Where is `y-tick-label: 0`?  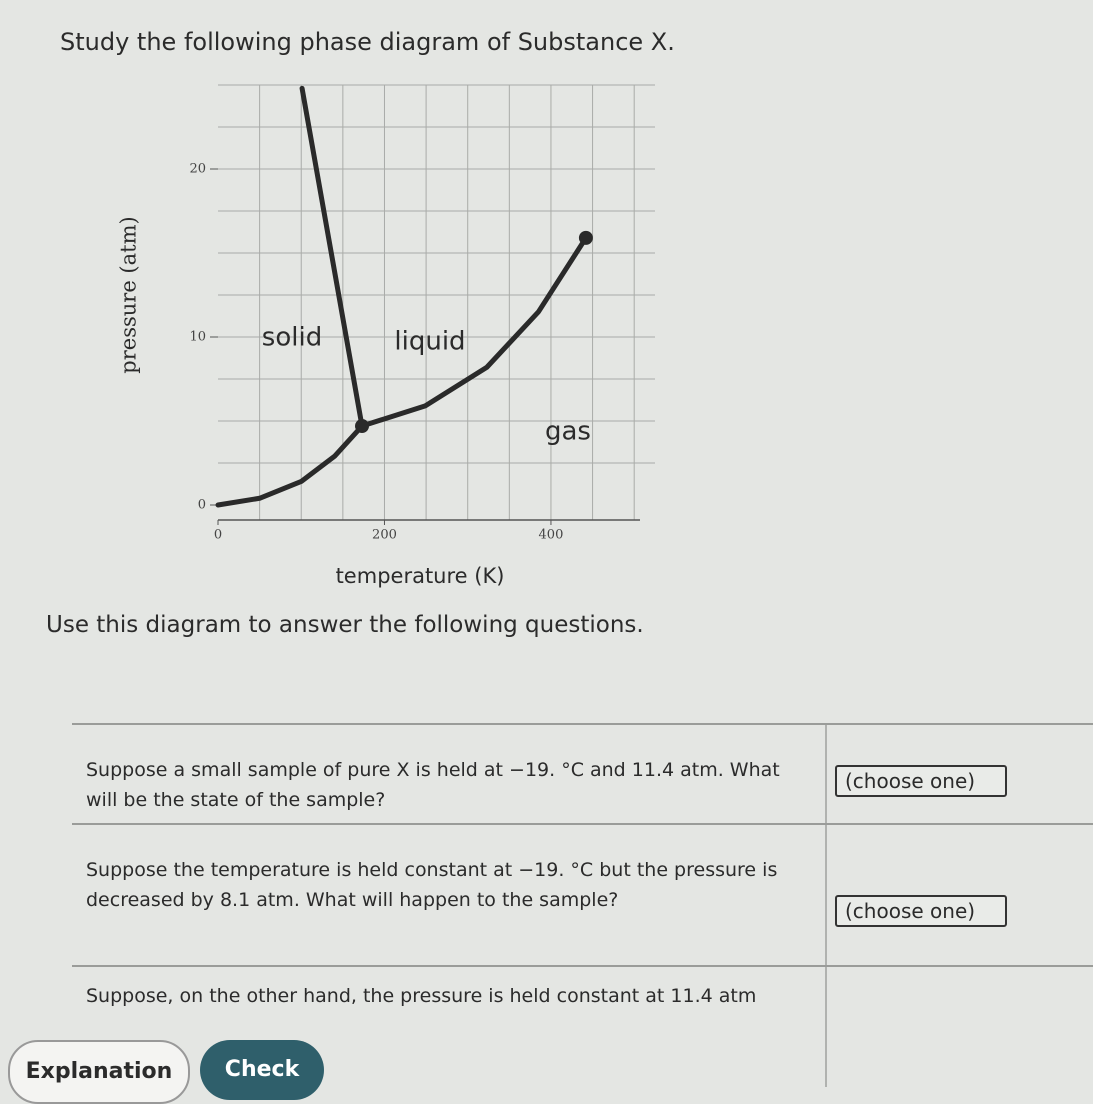
y-tick-label: 0 is located at coordinates (202, 505).